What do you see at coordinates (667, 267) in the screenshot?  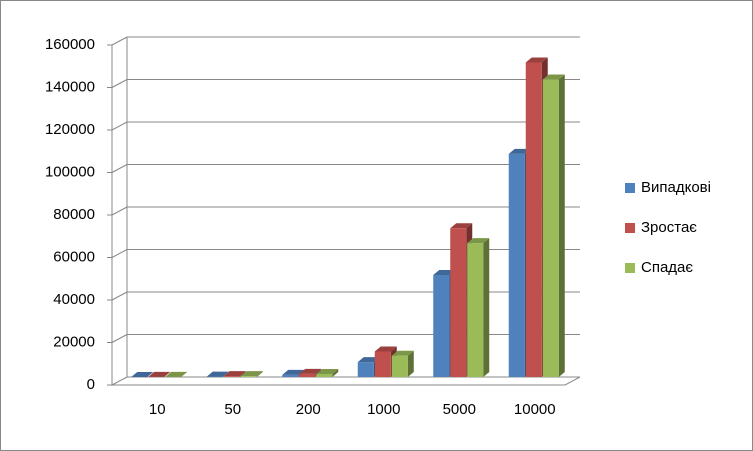 I see `legend-label: Спадає` at bounding box center [667, 267].